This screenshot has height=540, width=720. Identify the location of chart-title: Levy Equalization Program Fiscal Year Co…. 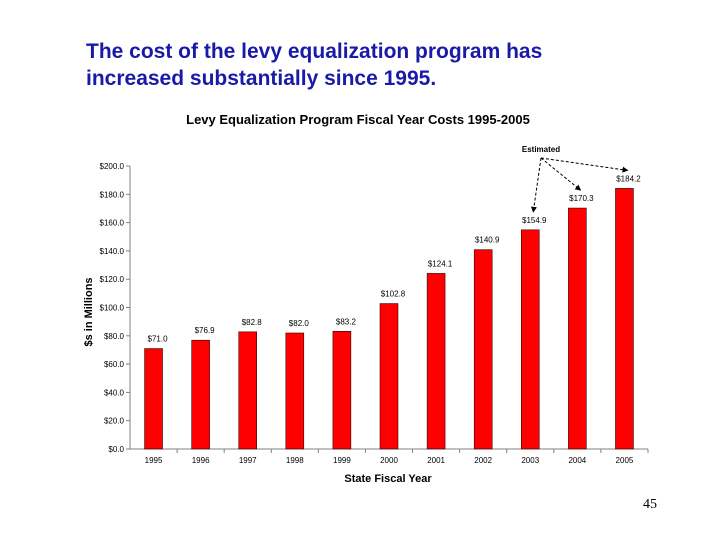
(358, 119).